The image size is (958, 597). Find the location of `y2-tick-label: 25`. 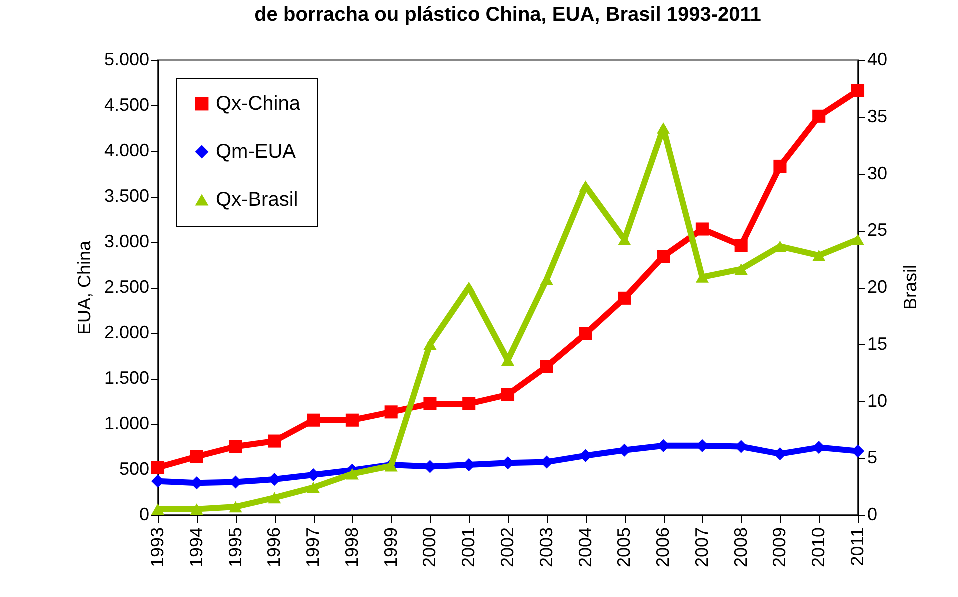

y2-tick-label: 25 is located at coordinates (878, 230).